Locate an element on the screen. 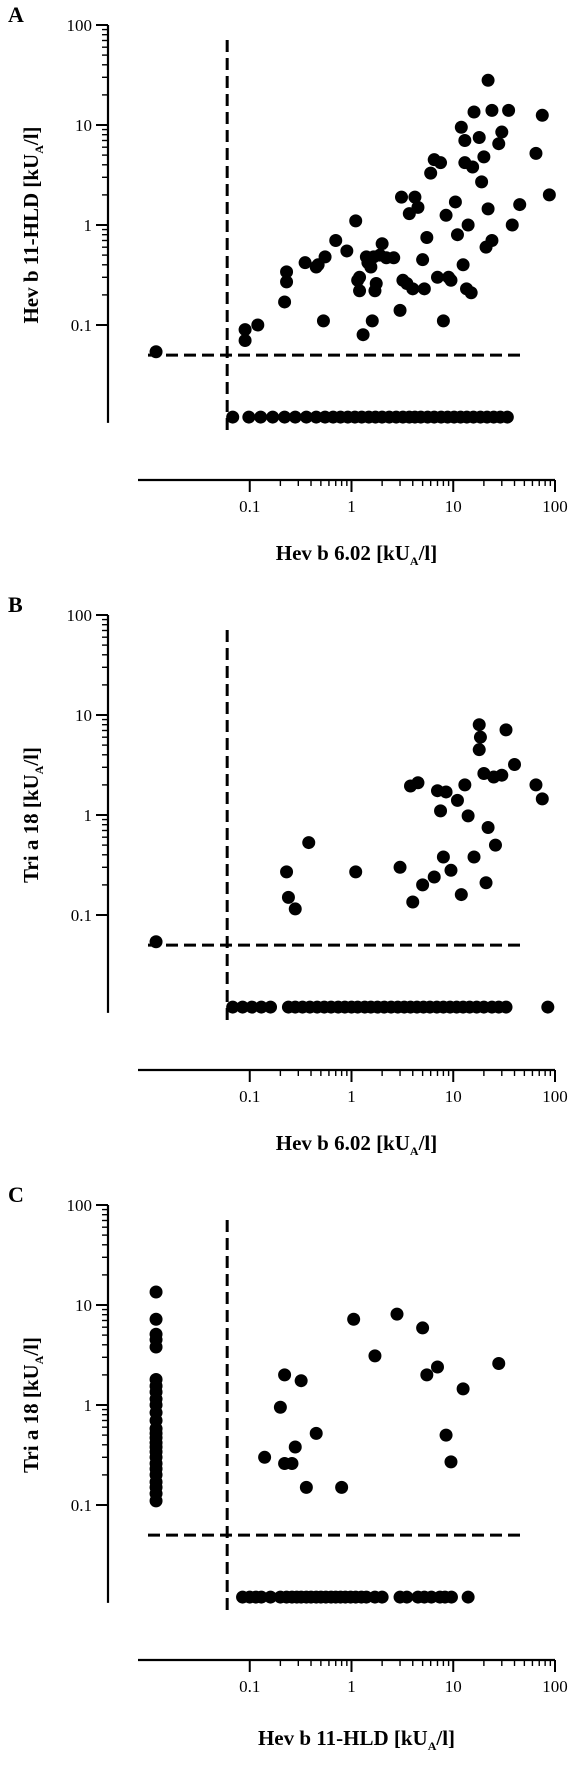  y-axis-title: Hev b 11-HLD [kUA/l] is located at coordinates (32, 224).